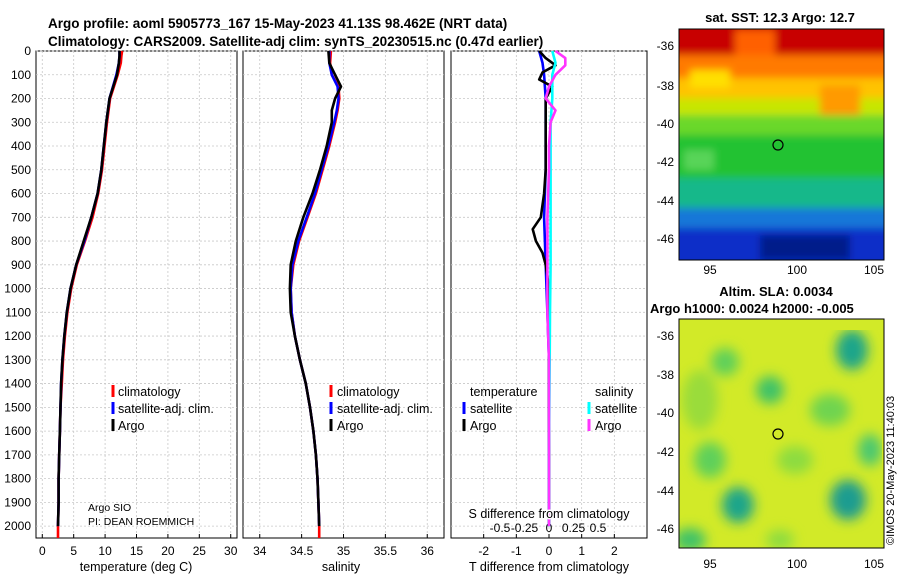 This screenshot has height=580, width=900. Describe the element at coordinates (666, 46) in the screenshot. I see `sst-ytick: -36` at that location.